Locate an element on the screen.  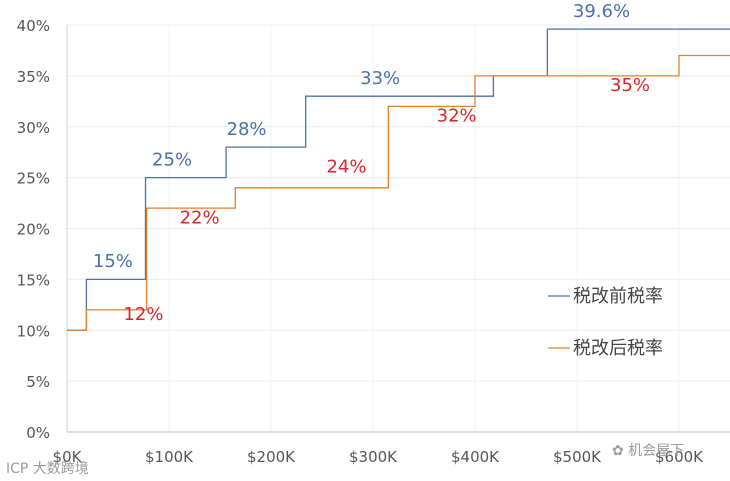
data-label: 12% is located at coordinates (143, 314).